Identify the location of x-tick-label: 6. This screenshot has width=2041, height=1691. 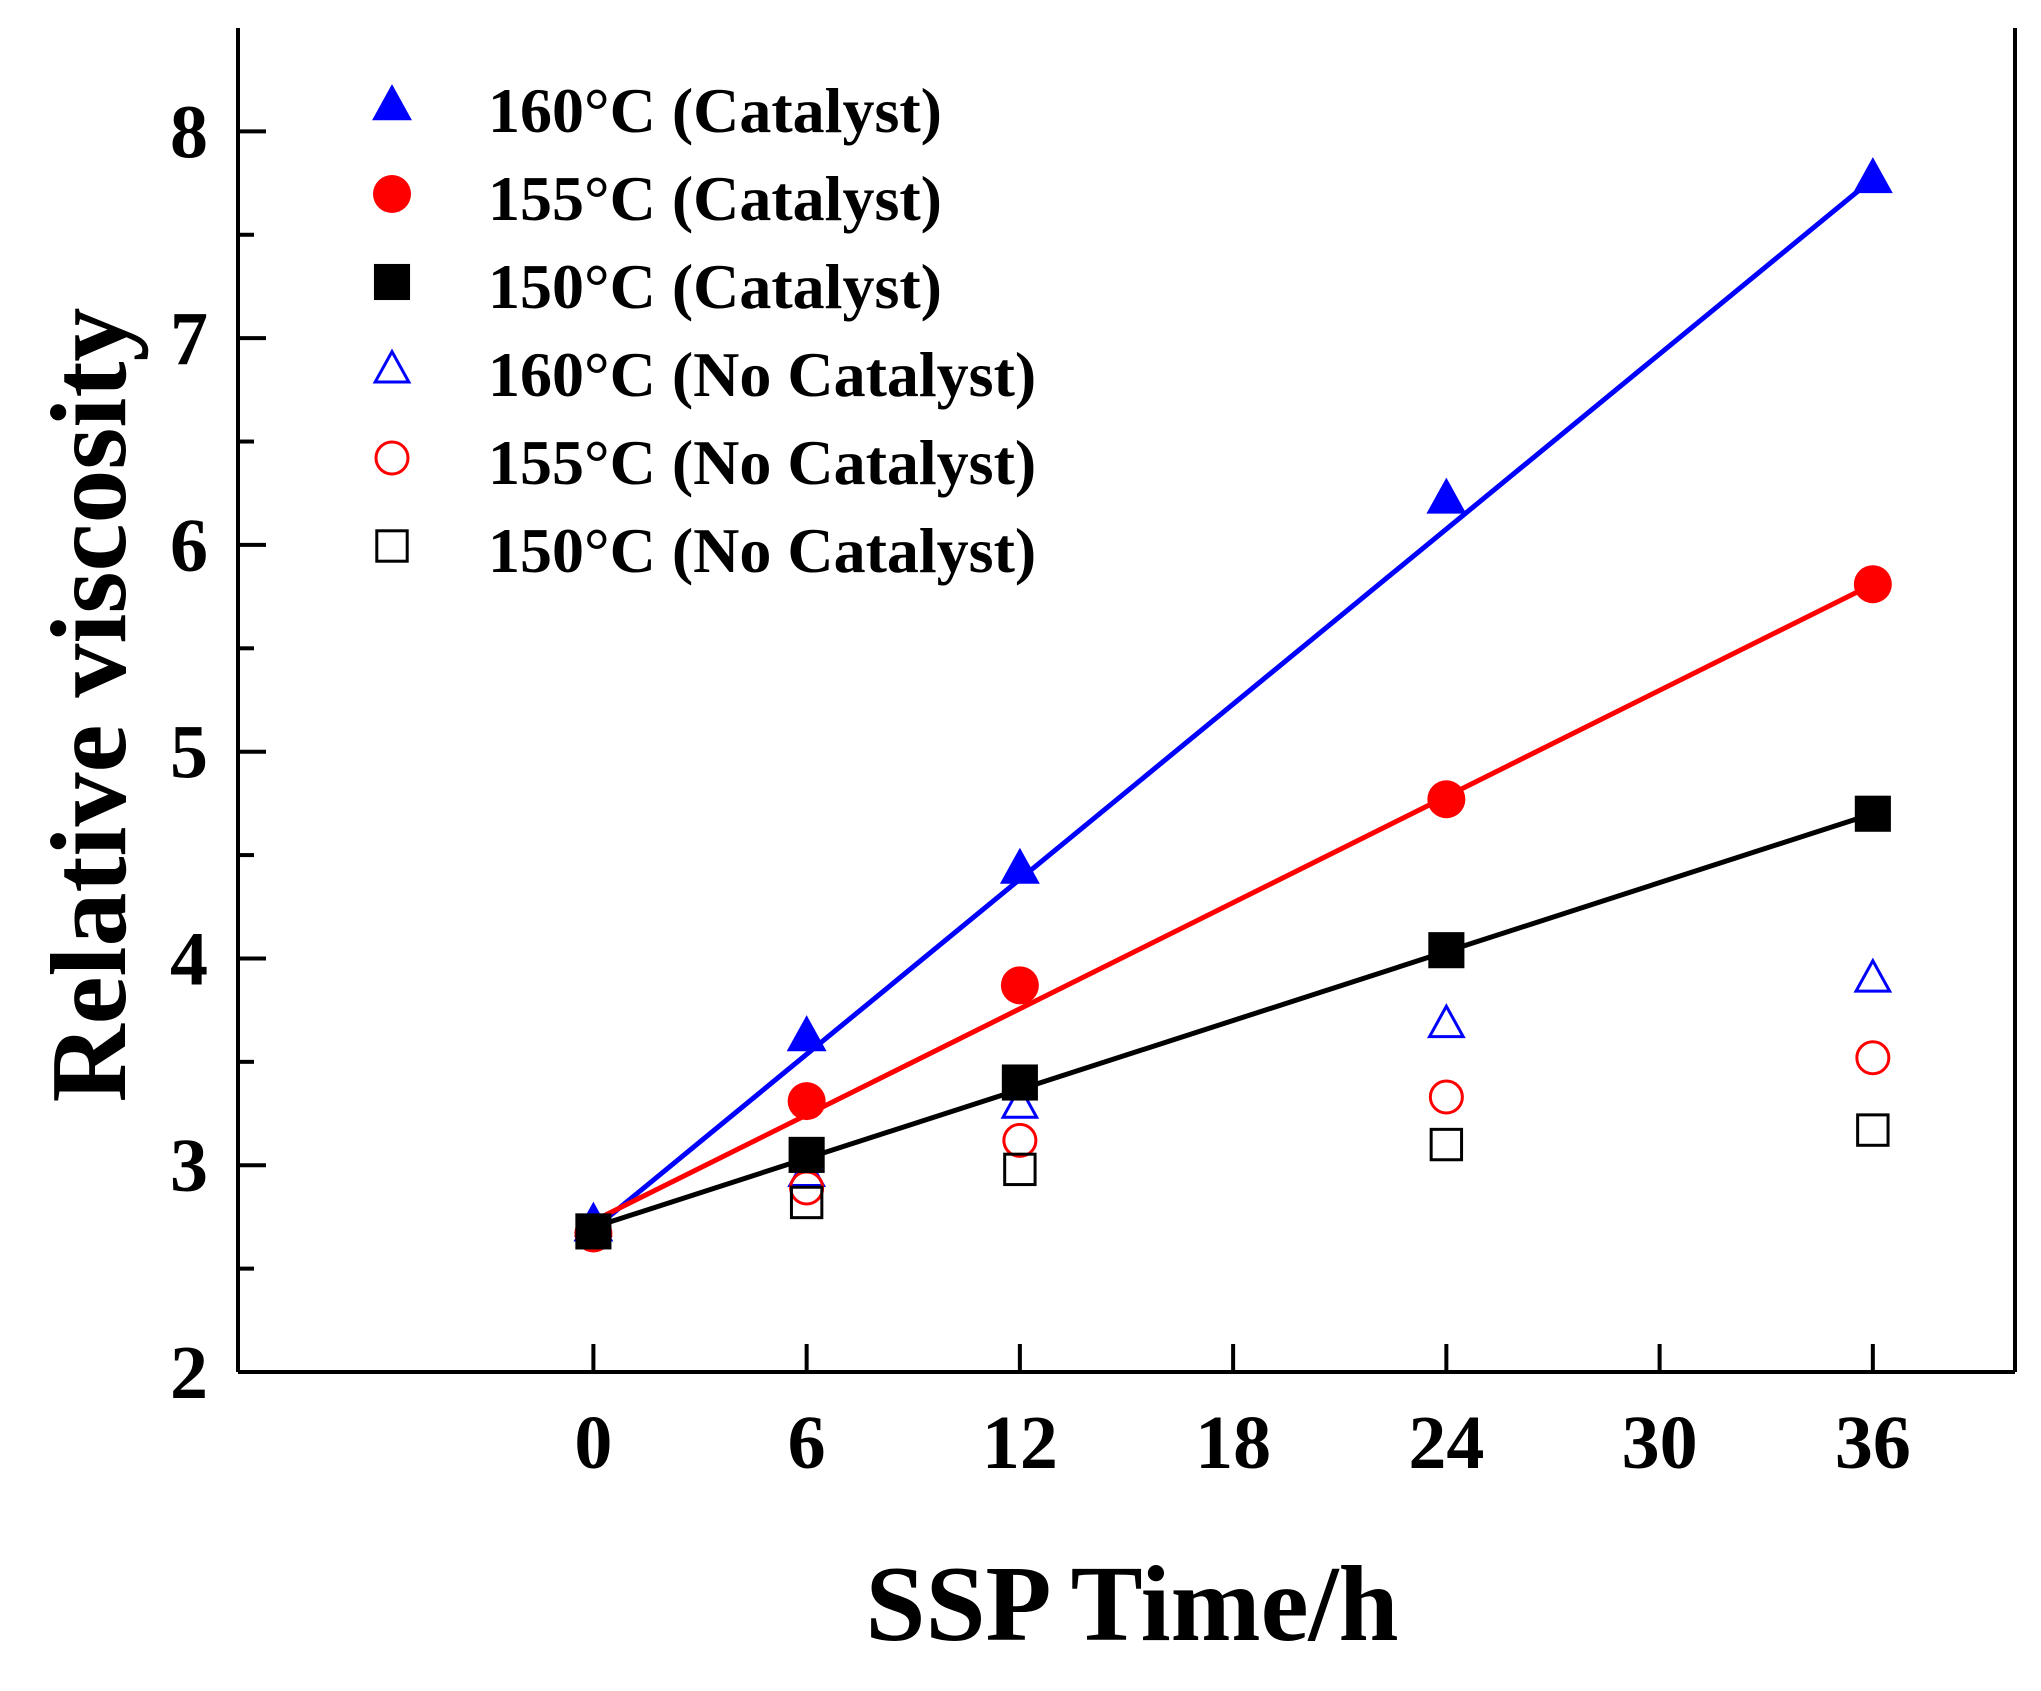
(807, 1443).